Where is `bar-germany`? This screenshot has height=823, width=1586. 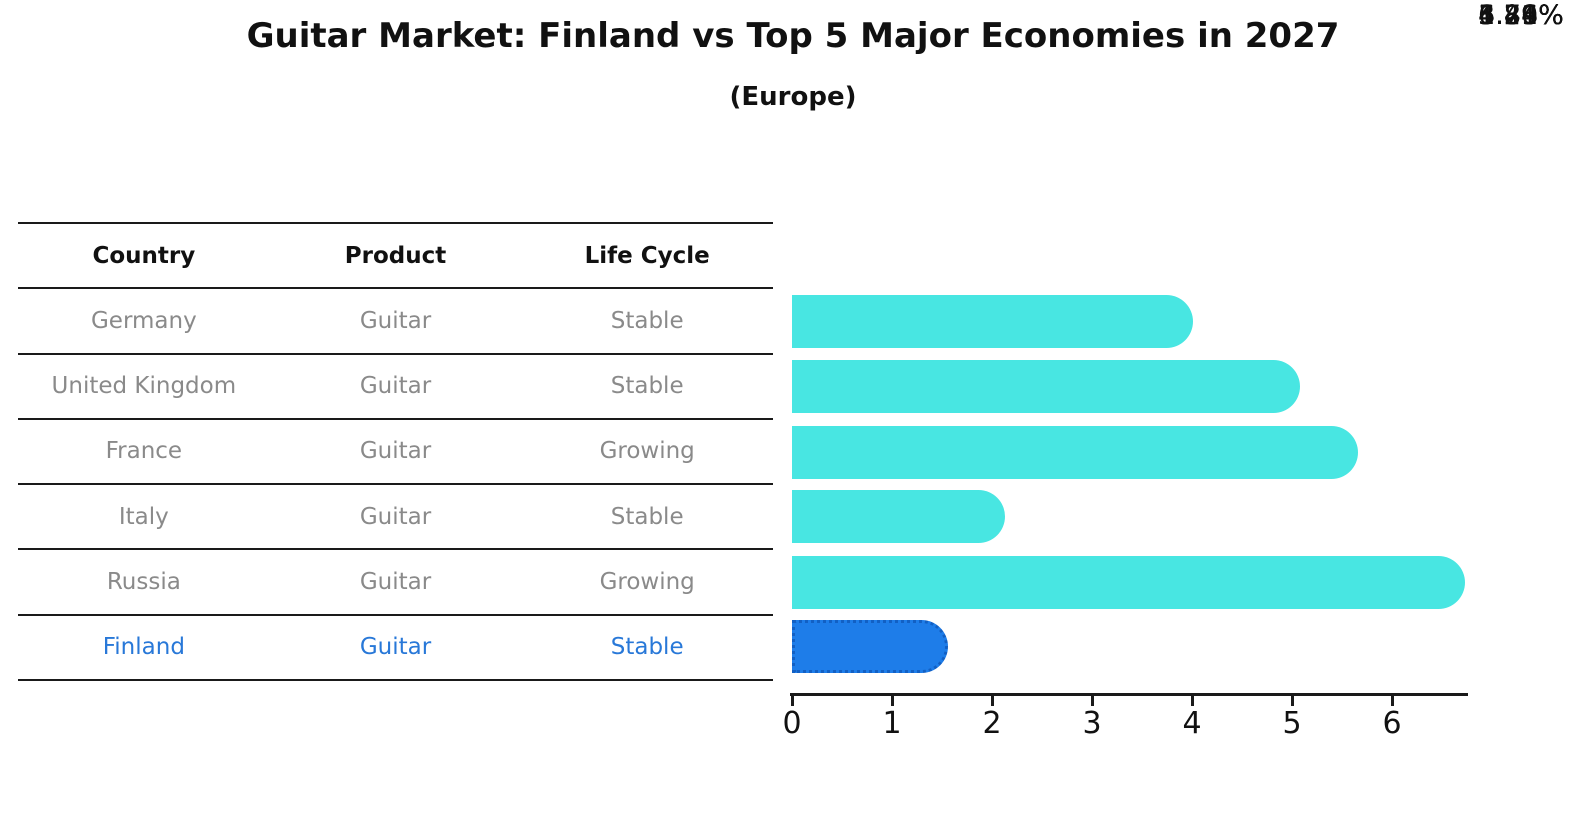 bar-germany is located at coordinates (992, 321).